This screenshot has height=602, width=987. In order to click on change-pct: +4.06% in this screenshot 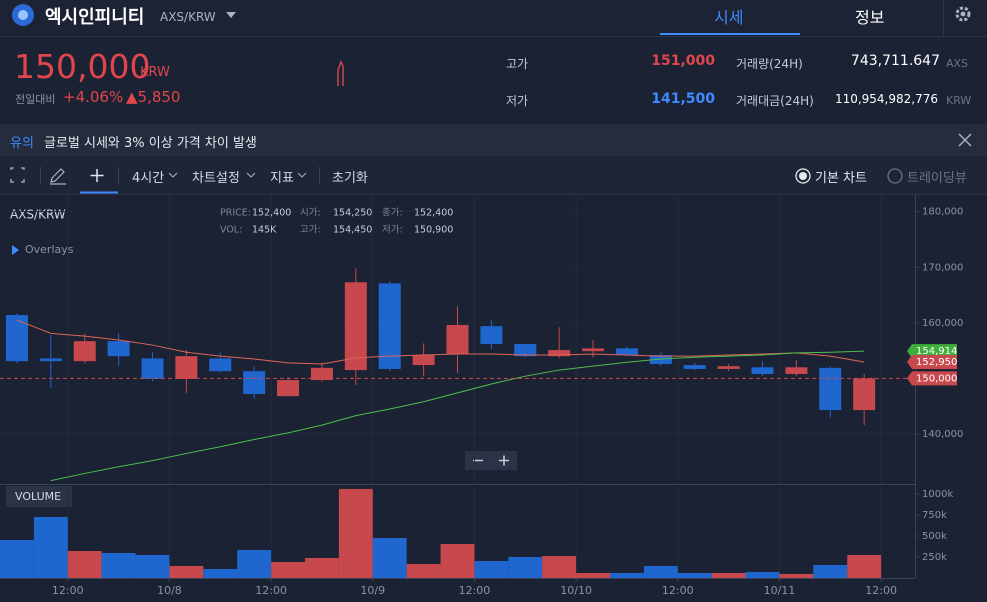, I will do `click(93, 97)`.